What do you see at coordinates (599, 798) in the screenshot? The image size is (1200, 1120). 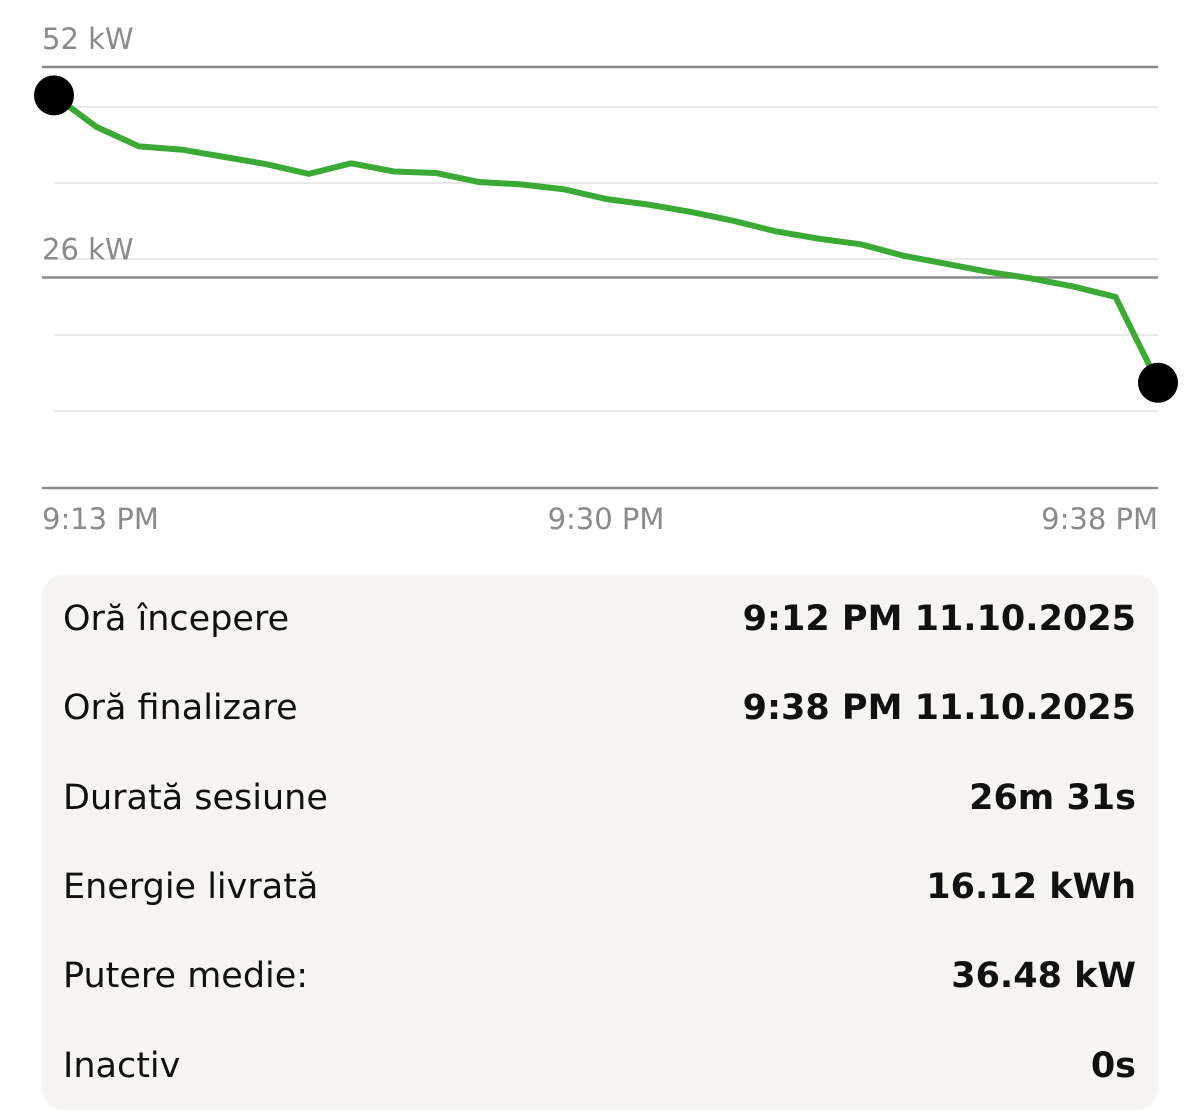 I see `detail-row: Durată sesiune 26m 31s` at bounding box center [599, 798].